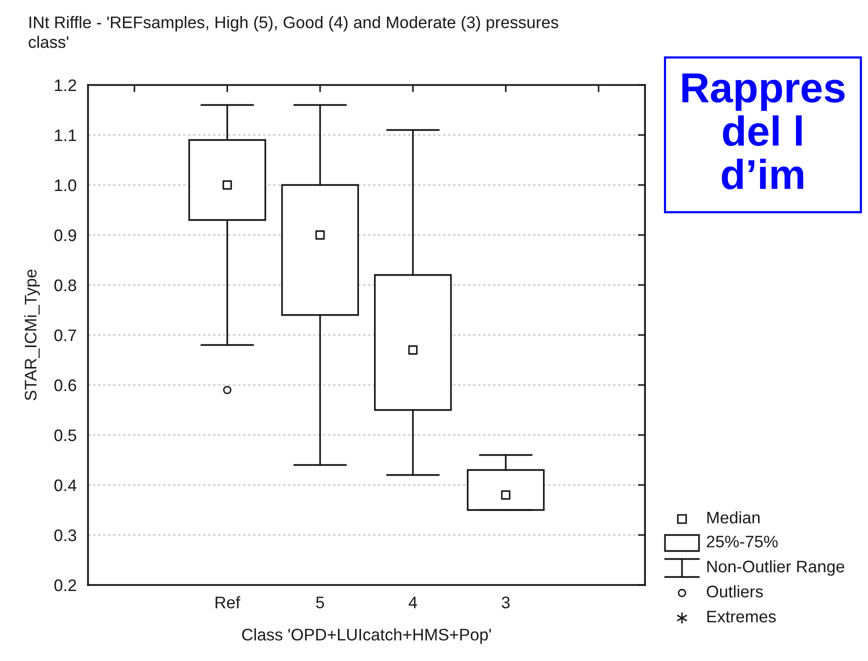 The image size is (868, 661). What do you see at coordinates (65, 136) in the screenshot?
I see `y-tick-label: 1.1` at bounding box center [65, 136].